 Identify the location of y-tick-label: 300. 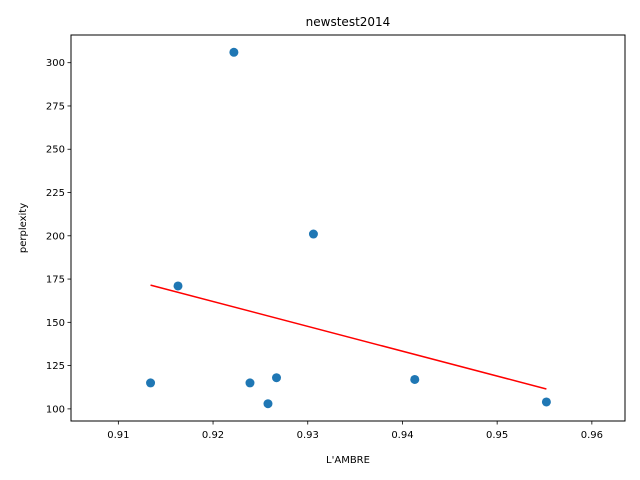
(55, 63).